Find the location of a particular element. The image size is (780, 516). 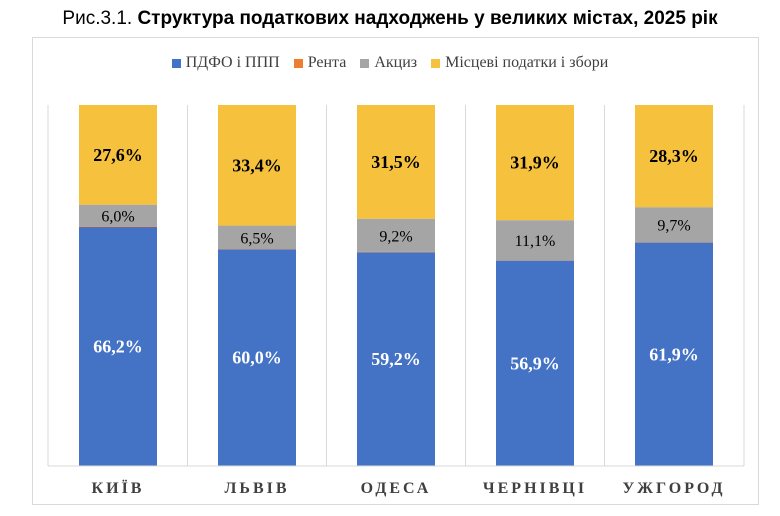

legend-item: Рента is located at coordinates (320, 63).